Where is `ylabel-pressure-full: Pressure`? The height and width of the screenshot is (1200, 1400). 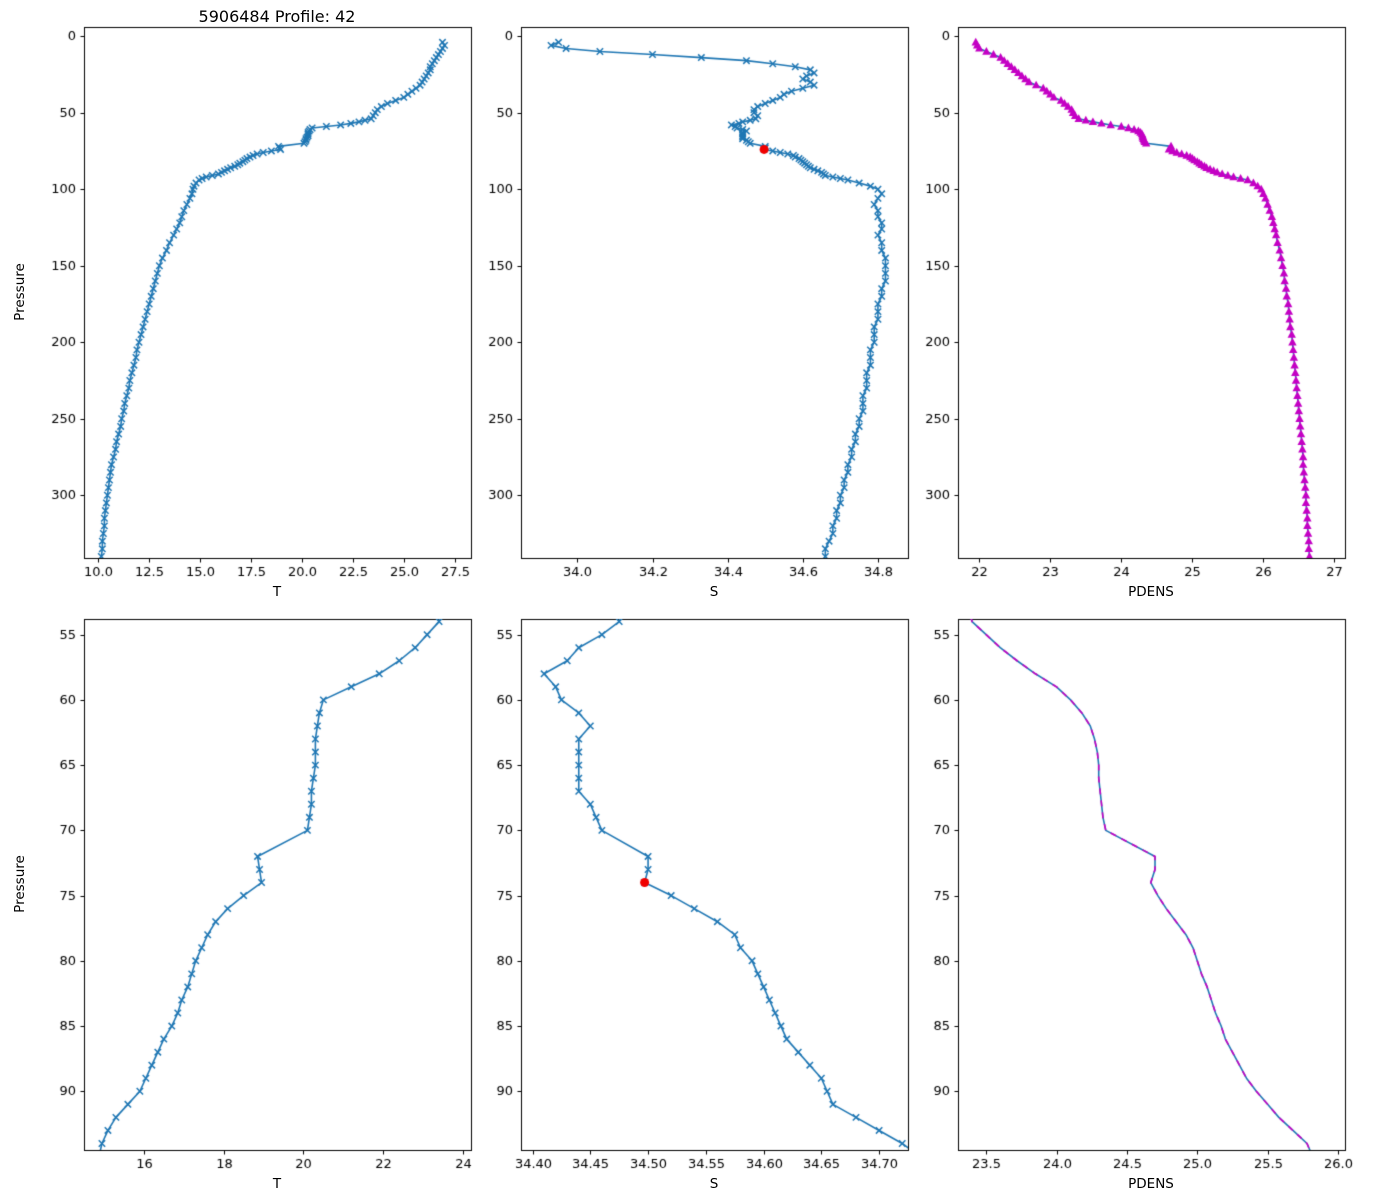
ylabel-pressure-full: Pressure is located at coordinates (20, 292).